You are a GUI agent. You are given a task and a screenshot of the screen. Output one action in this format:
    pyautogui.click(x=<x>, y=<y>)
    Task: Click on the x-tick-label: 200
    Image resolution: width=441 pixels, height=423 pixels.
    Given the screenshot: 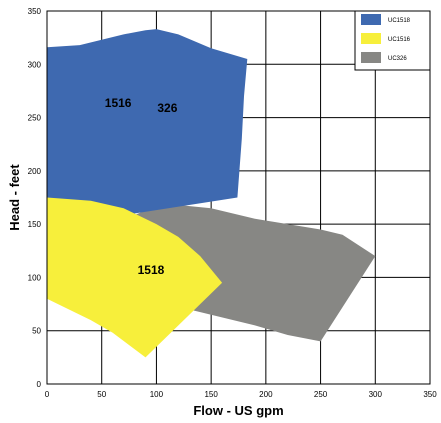 What is the action you would take?
    pyautogui.click(x=266, y=394)
    